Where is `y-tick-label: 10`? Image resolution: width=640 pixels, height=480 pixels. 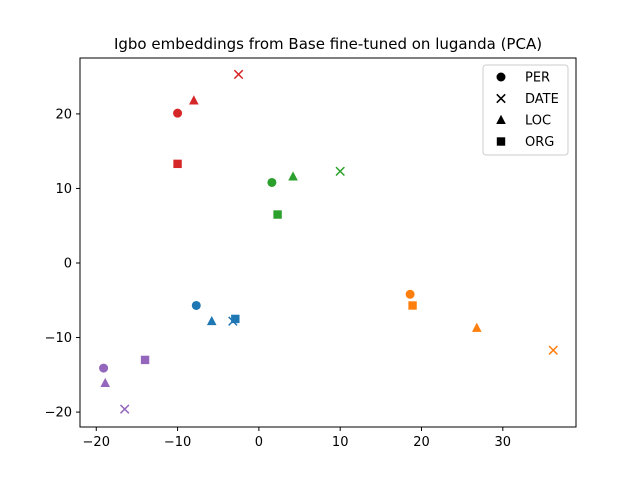 y-tick-label: 10 is located at coordinates (63, 189).